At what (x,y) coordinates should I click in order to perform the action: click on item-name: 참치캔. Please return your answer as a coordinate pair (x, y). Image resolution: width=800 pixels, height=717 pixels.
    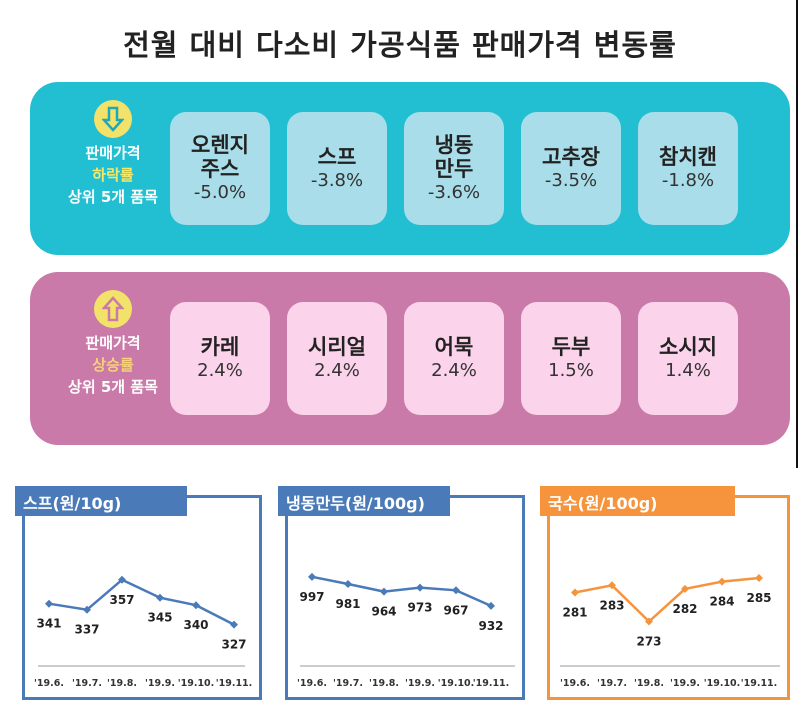
    Looking at the image, I should click on (688, 156).